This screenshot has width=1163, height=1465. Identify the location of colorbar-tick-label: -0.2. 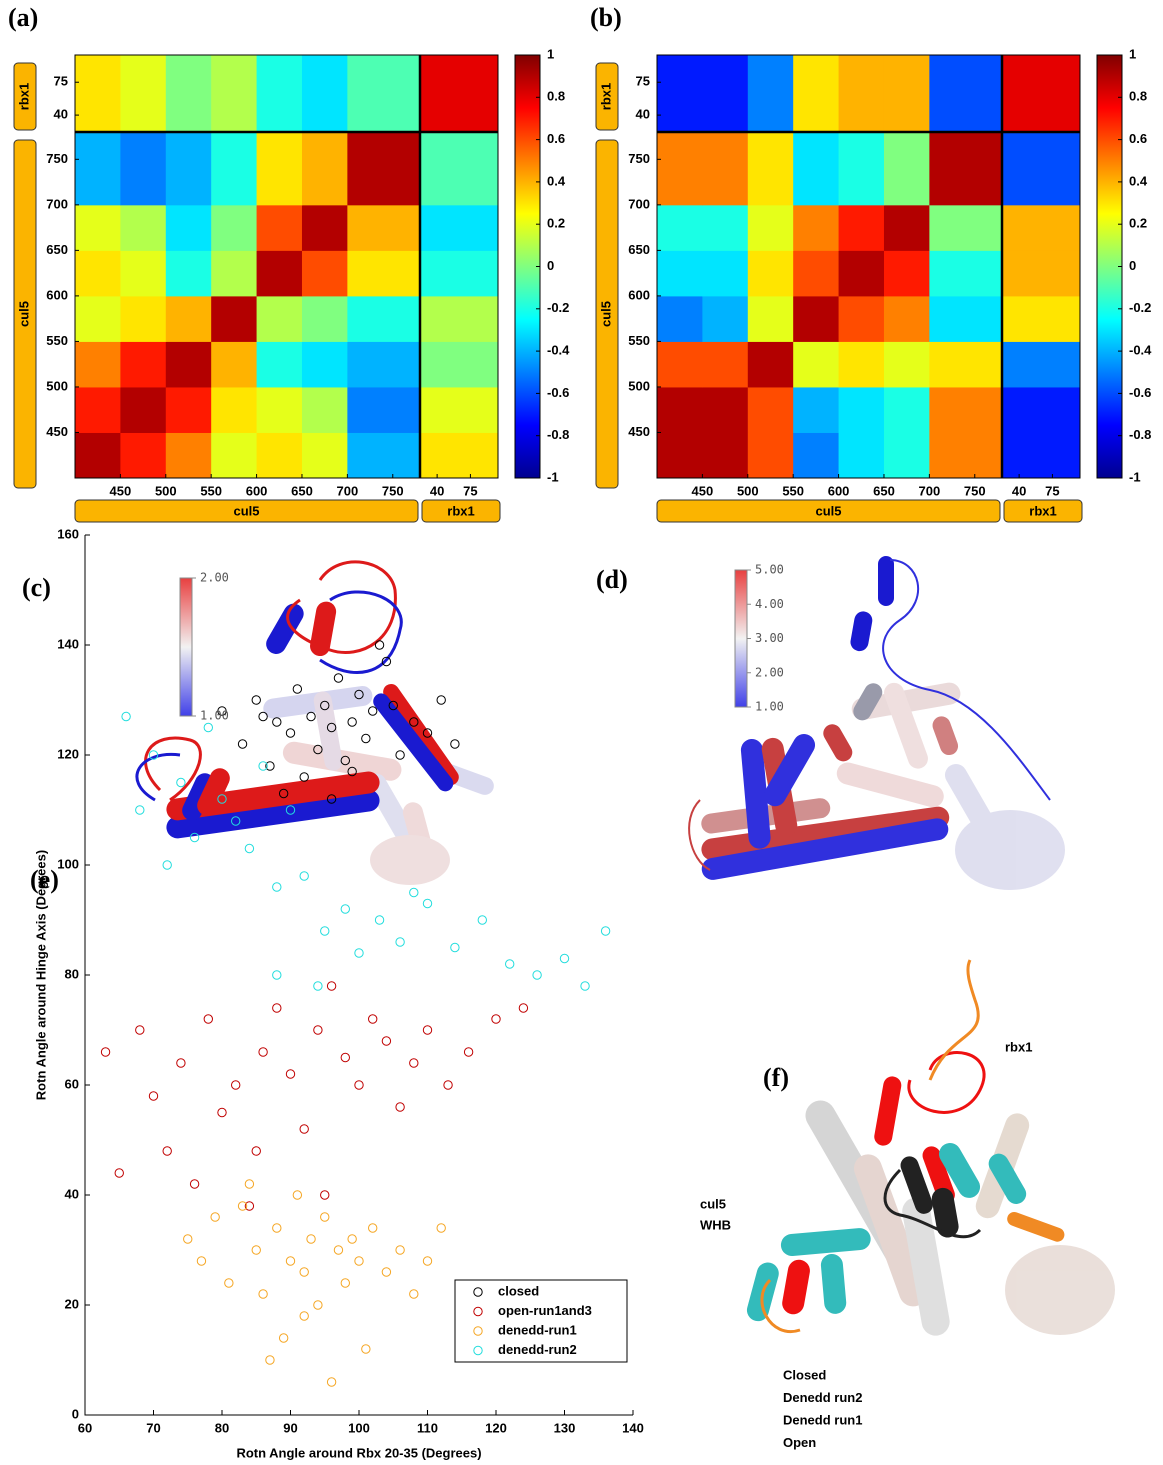
(1140, 307).